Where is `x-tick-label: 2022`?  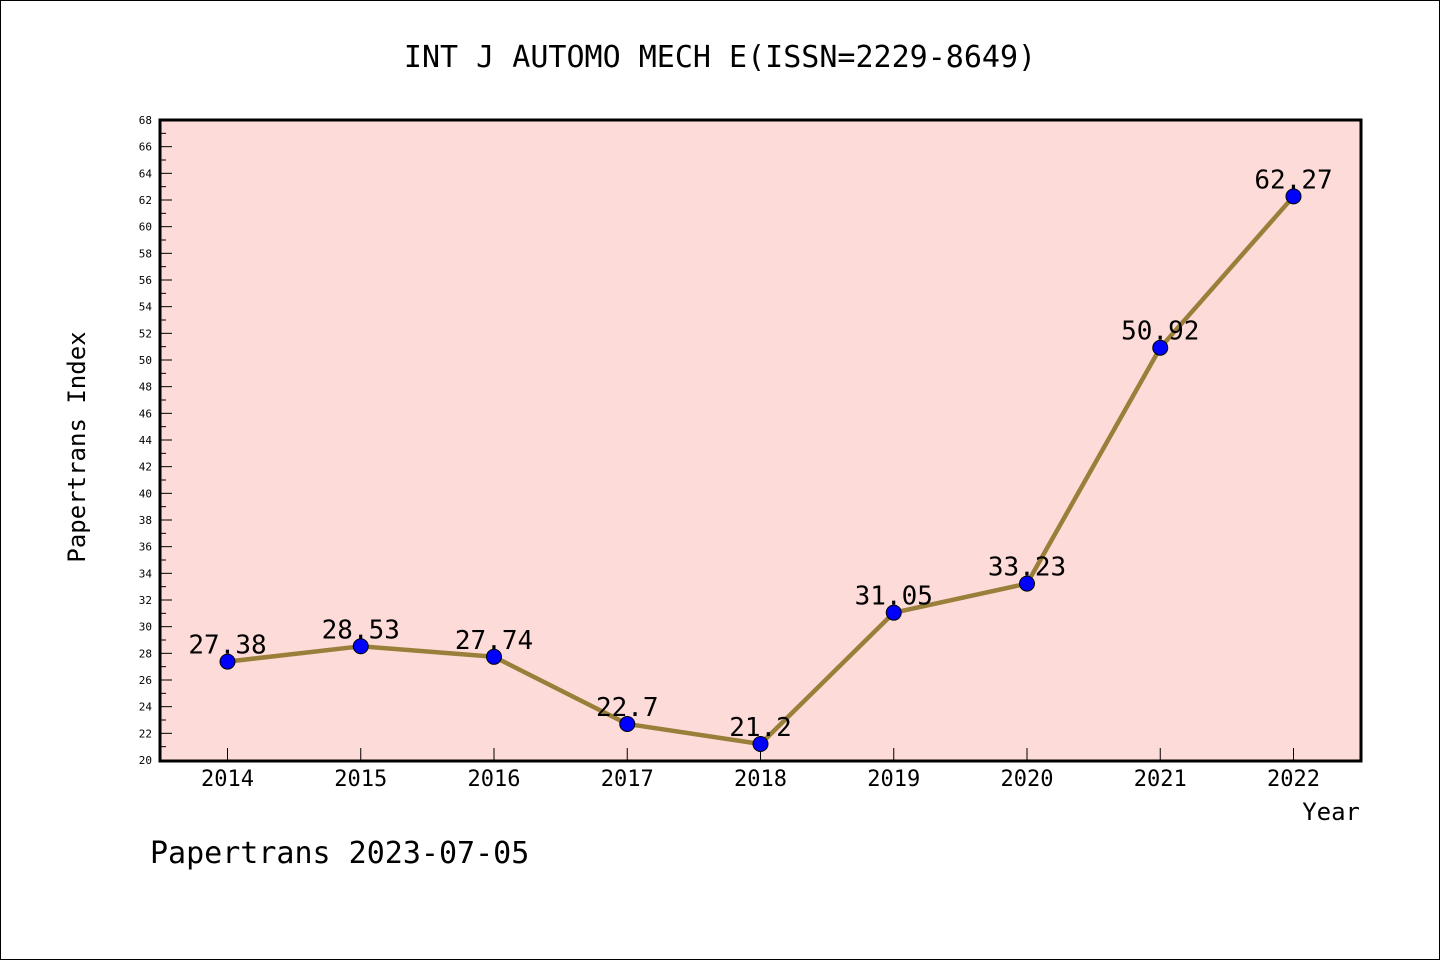
x-tick-label: 2022 is located at coordinates (1293, 779).